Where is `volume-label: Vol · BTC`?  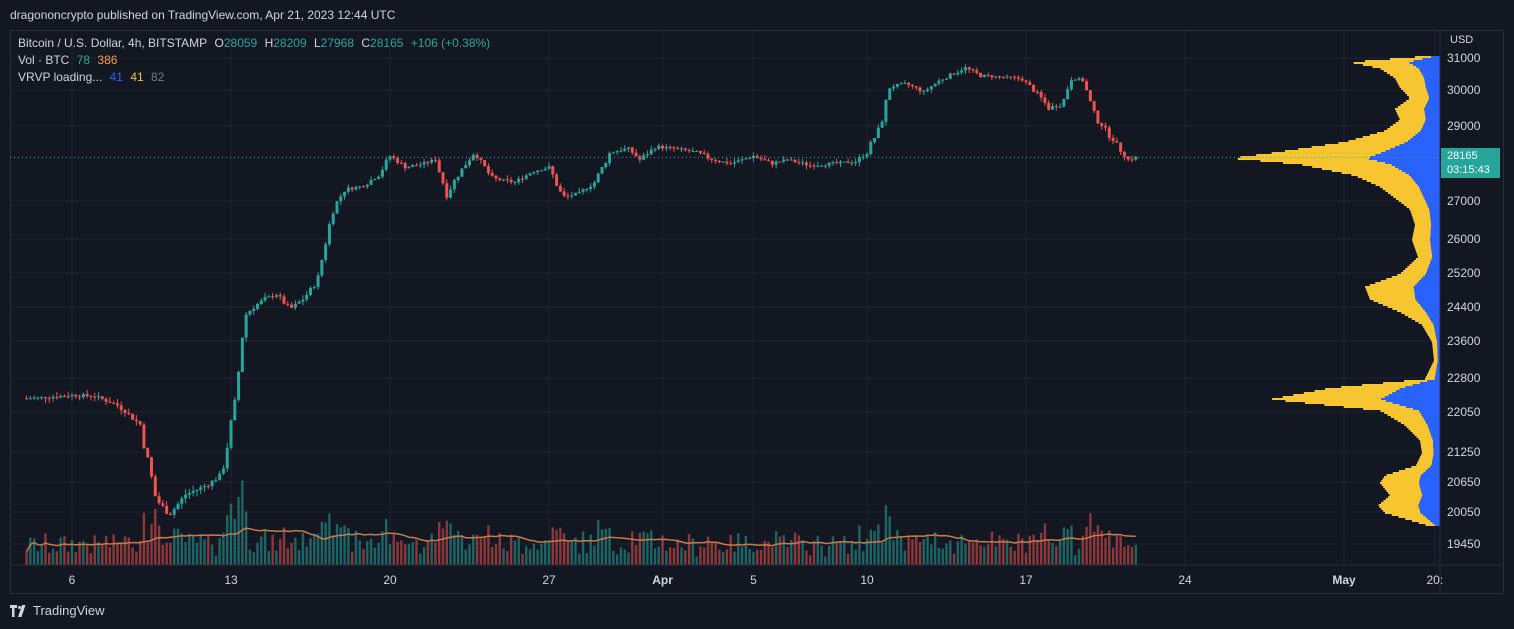 volume-label: Vol · BTC is located at coordinates (44, 60).